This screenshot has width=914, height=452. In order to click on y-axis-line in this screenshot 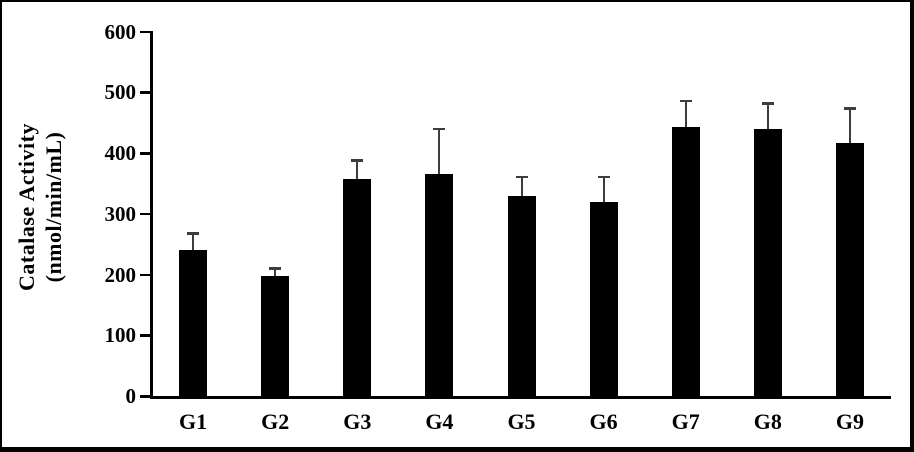, I will do `click(151, 214)`.